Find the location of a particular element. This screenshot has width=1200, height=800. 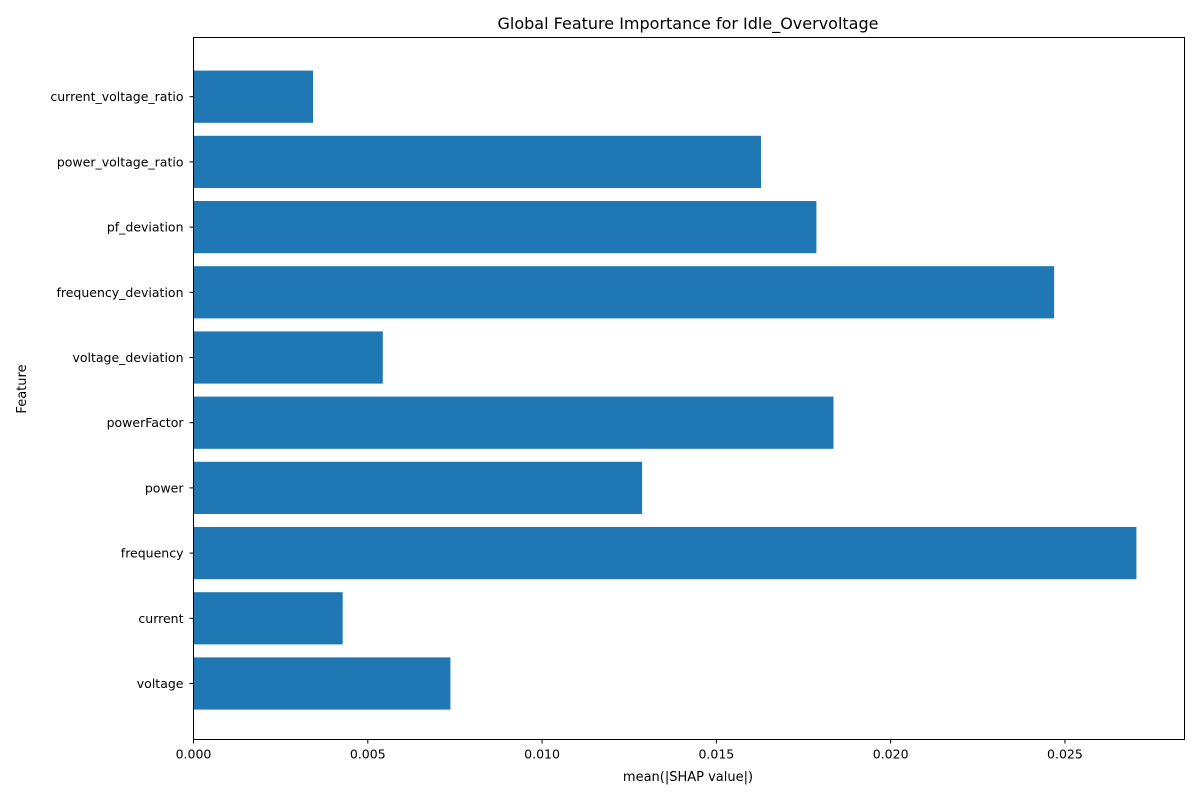

y-tick-label: voltage_deviation is located at coordinates (127, 357).